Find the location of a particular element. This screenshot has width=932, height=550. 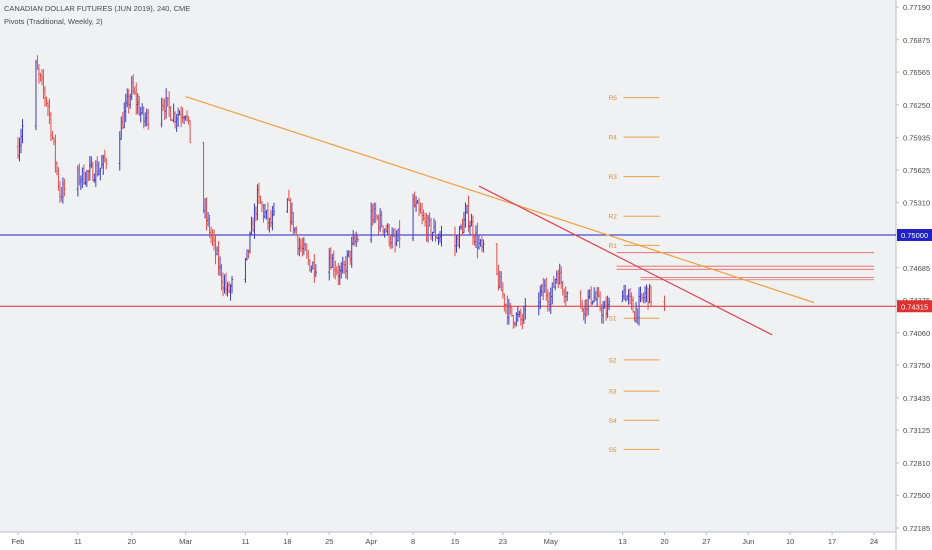

y-tick-label: 0.76875 is located at coordinates (916, 40).